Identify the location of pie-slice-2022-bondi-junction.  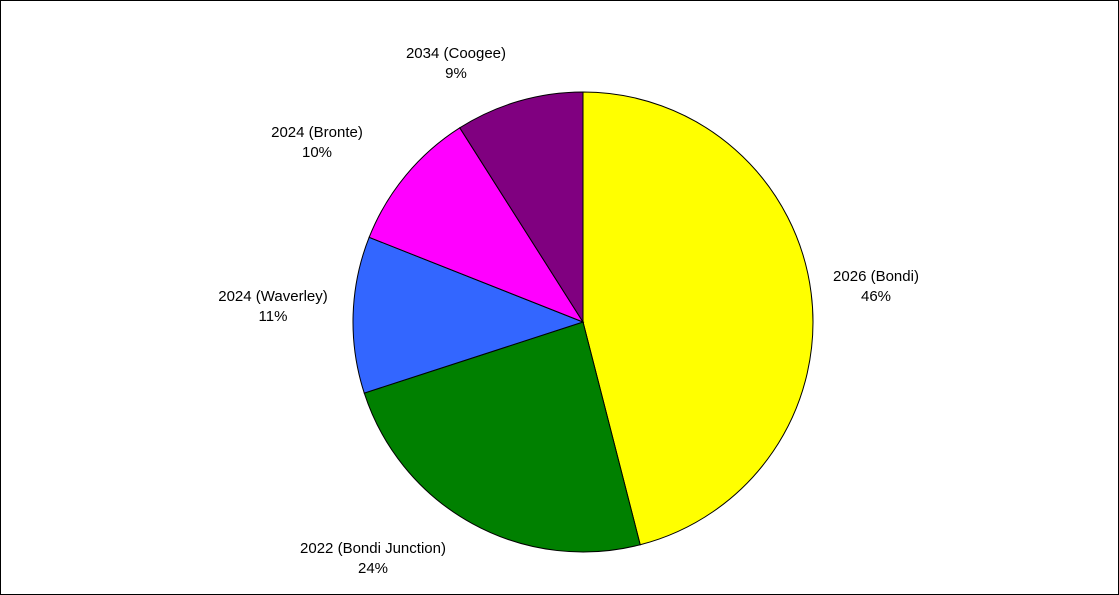
(502, 437).